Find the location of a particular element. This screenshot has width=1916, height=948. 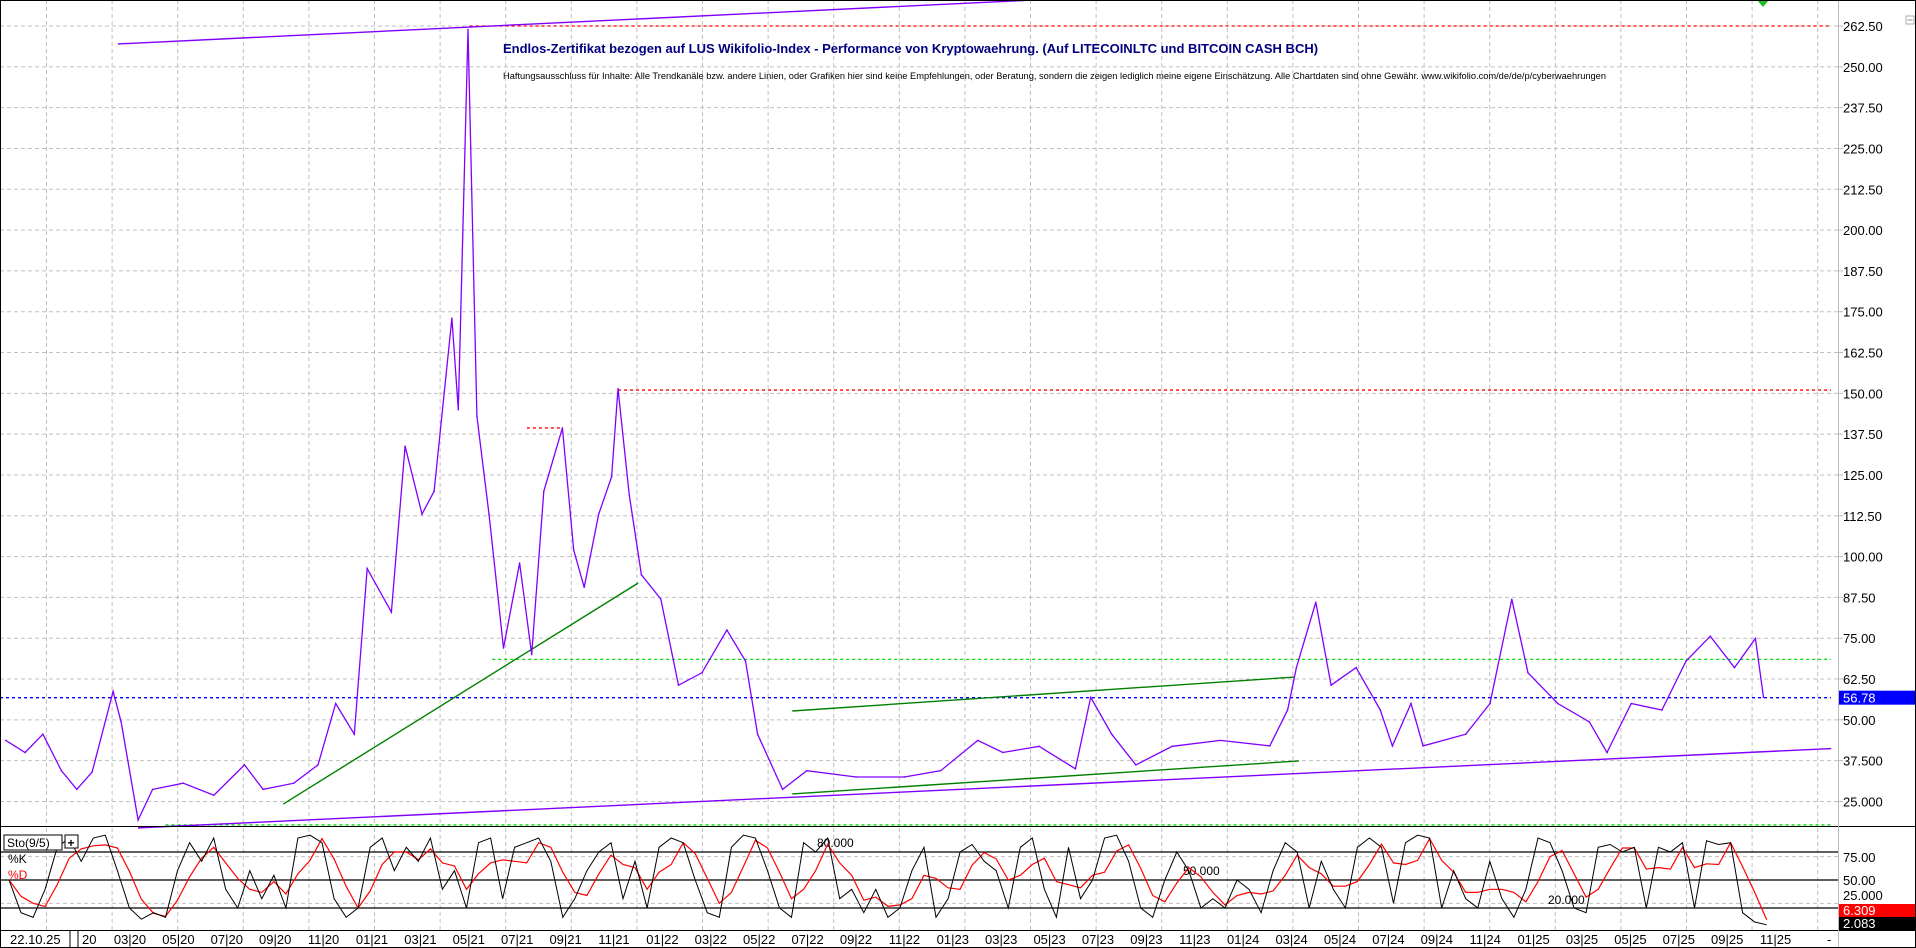

add-indicator-button is located at coordinates (71, 841).